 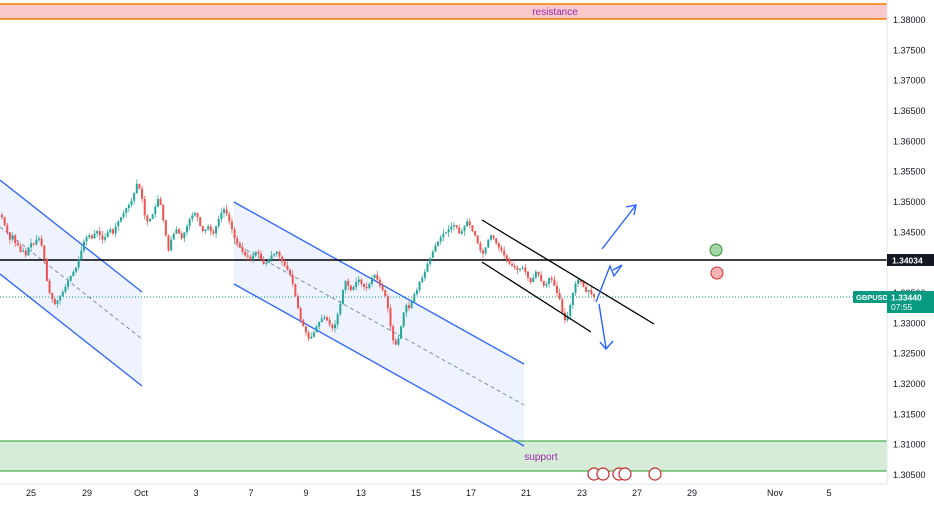 What do you see at coordinates (716, 250) in the screenshot?
I see `bullish-signal-circle` at bounding box center [716, 250].